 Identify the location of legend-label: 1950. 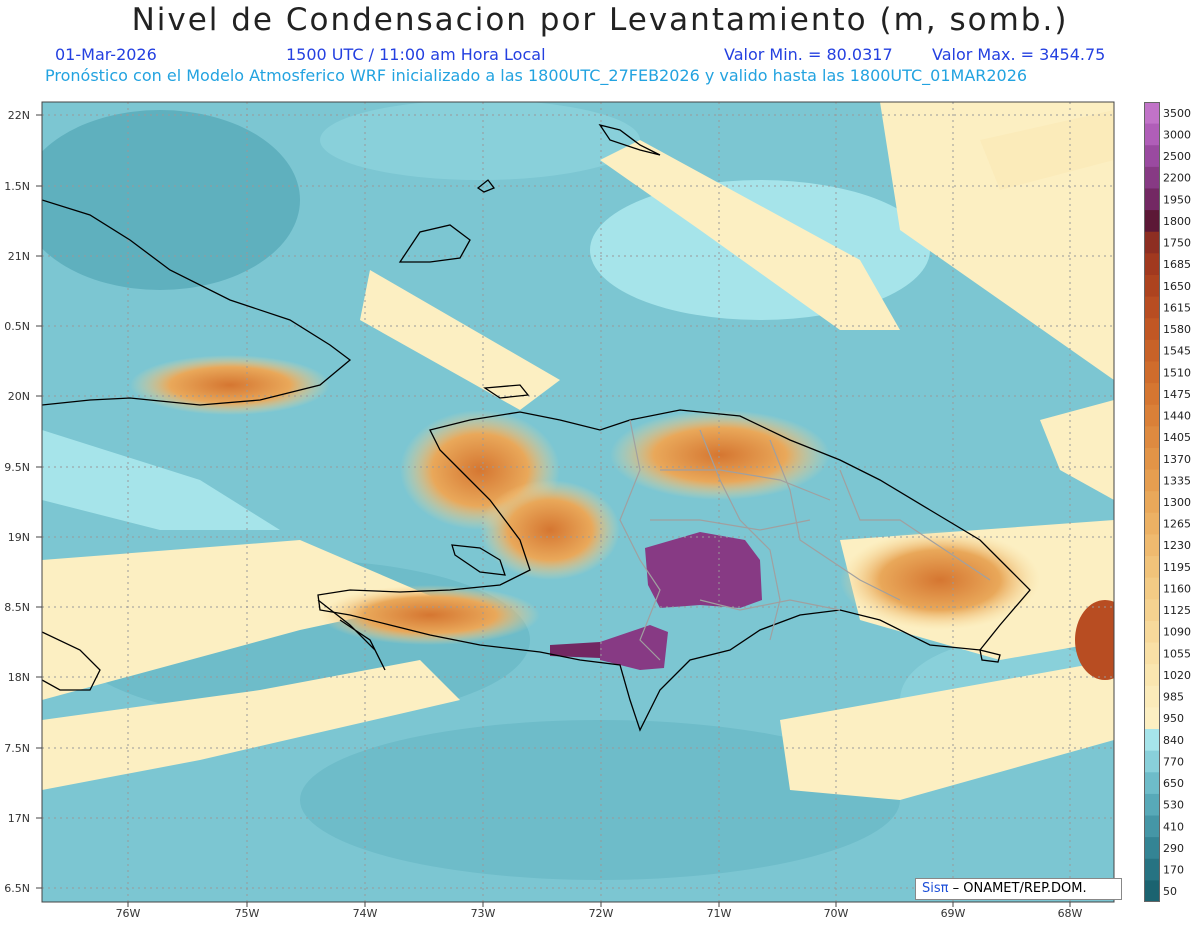
(1177, 199).